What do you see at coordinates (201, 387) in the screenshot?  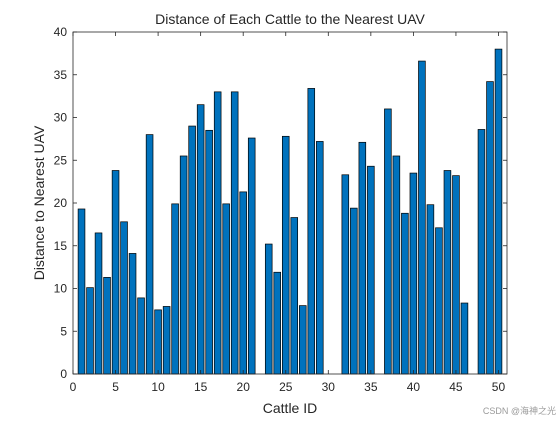 I see `x-tick-label: 15` at bounding box center [201, 387].